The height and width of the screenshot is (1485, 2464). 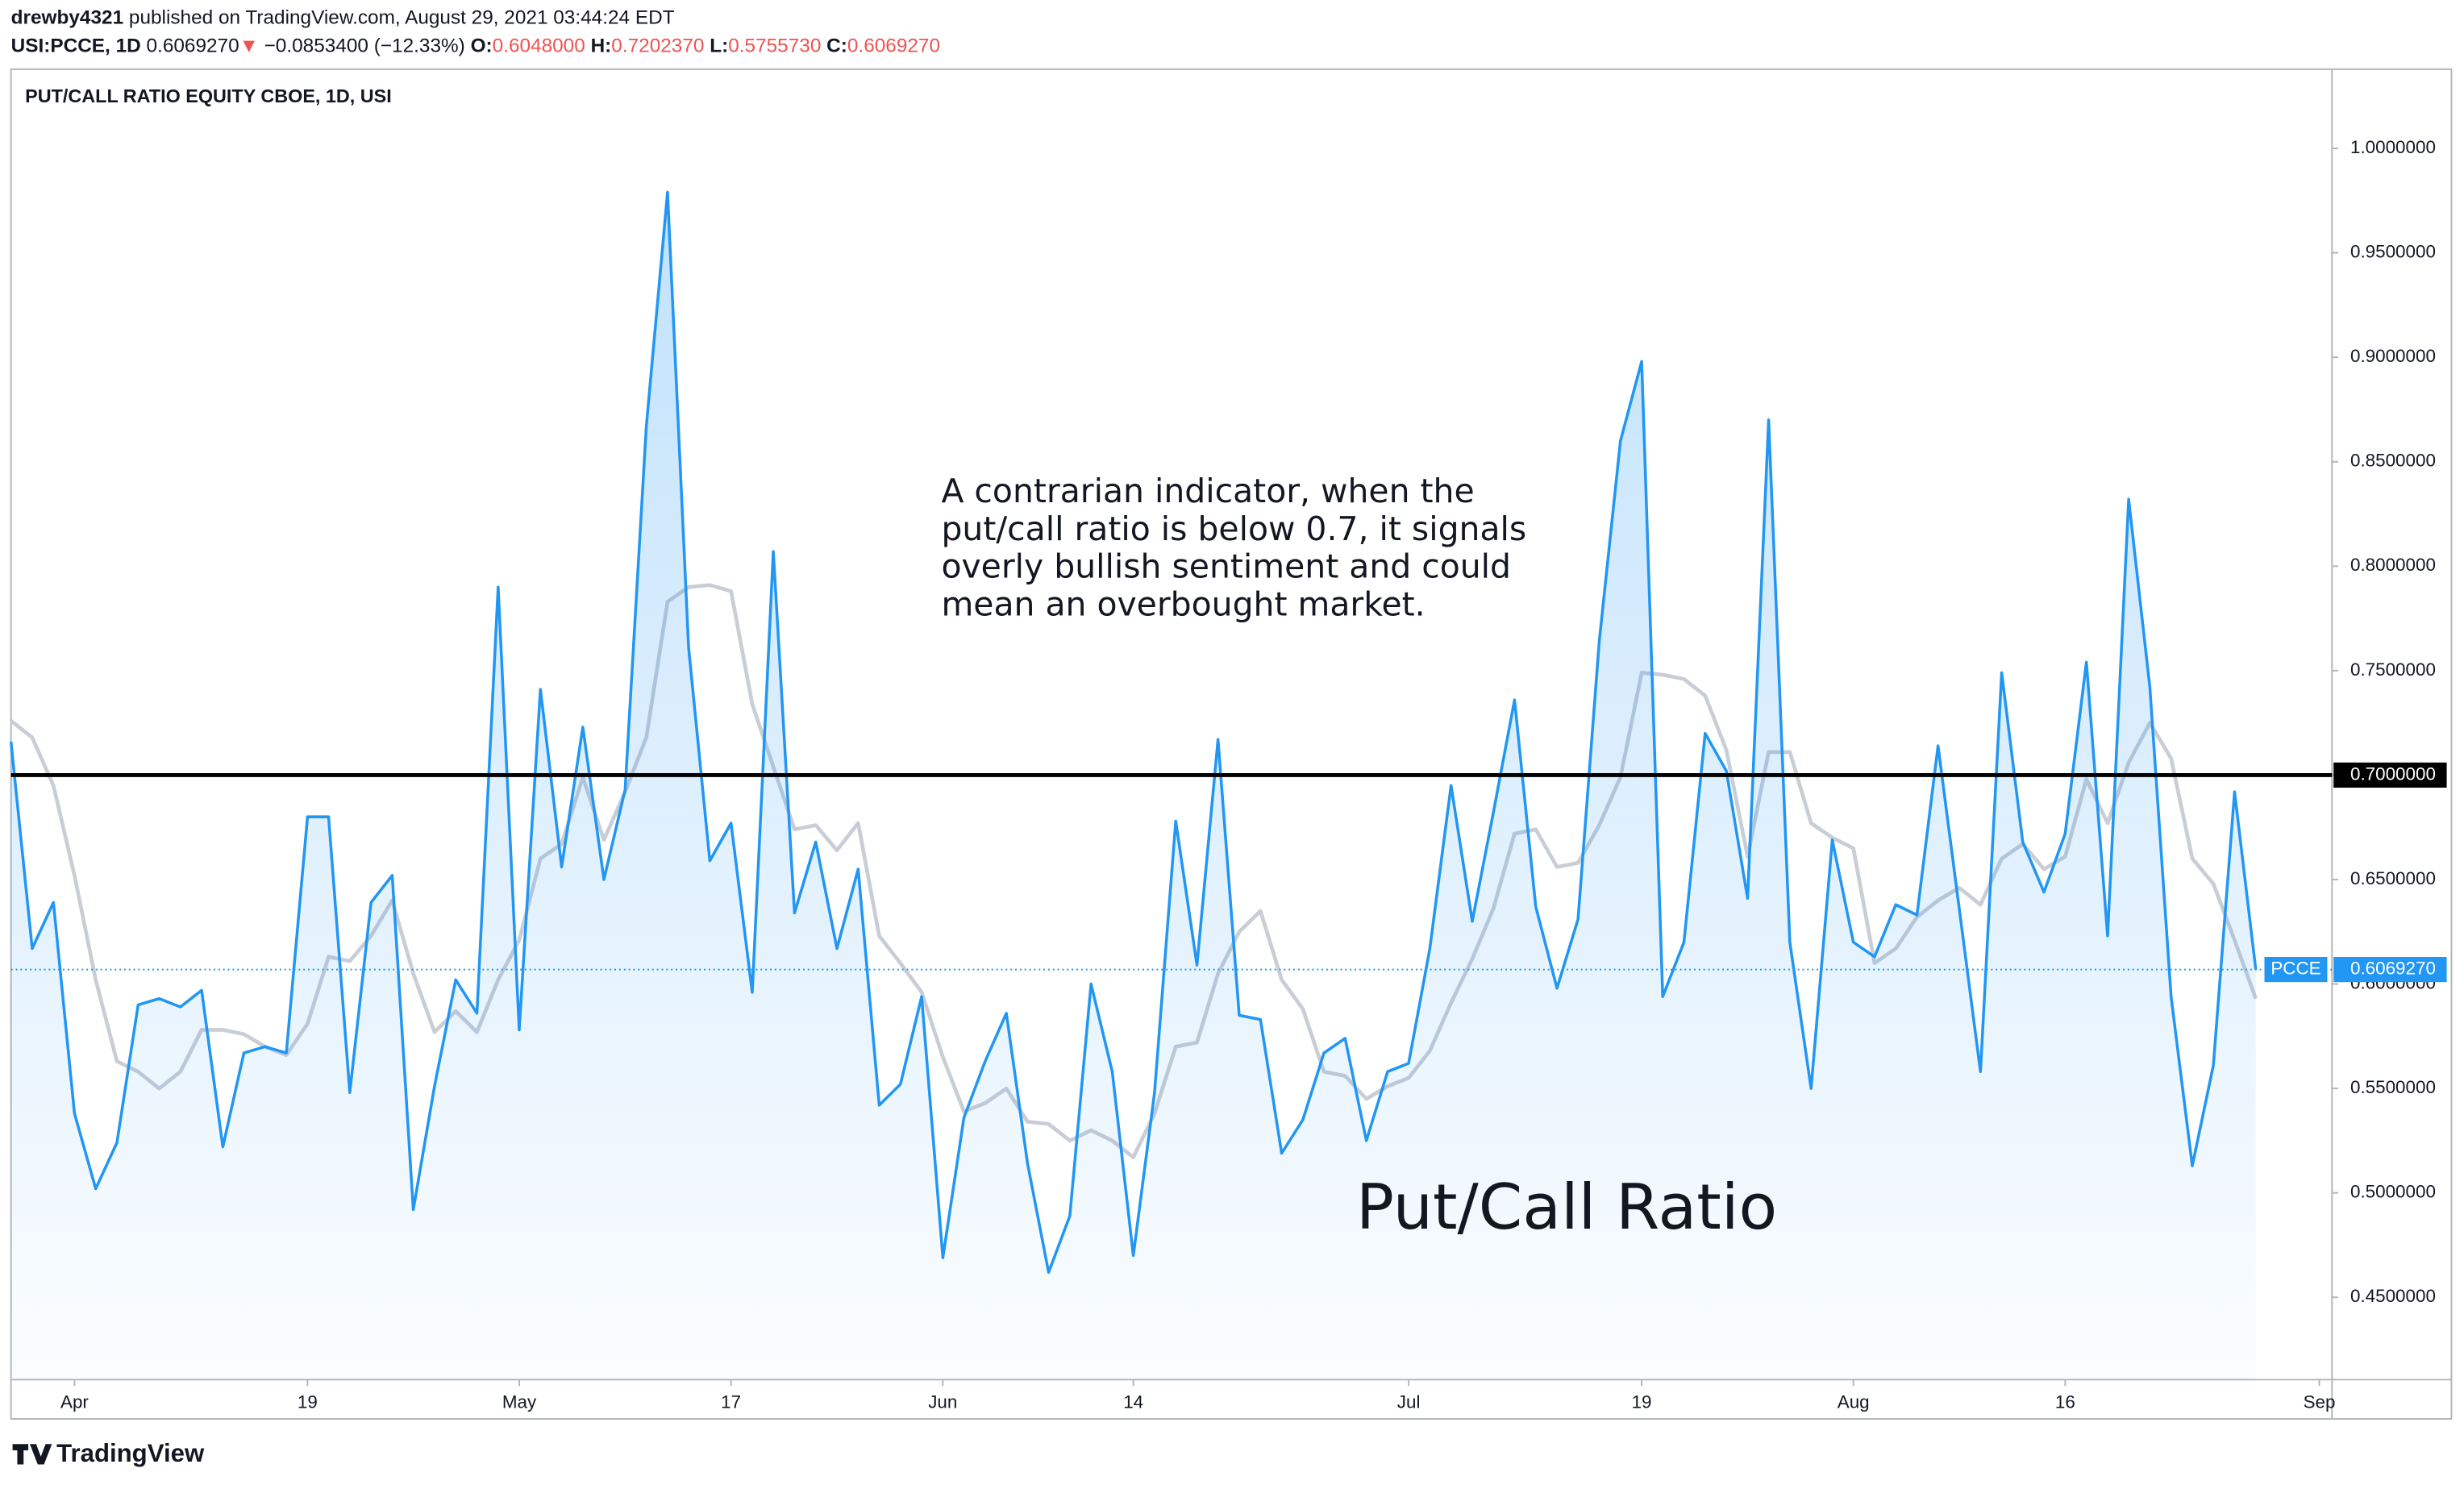 What do you see at coordinates (2393, 356) in the screenshot?
I see `y-tick-label: 0.9000000` at bounding box center [2393, 356].